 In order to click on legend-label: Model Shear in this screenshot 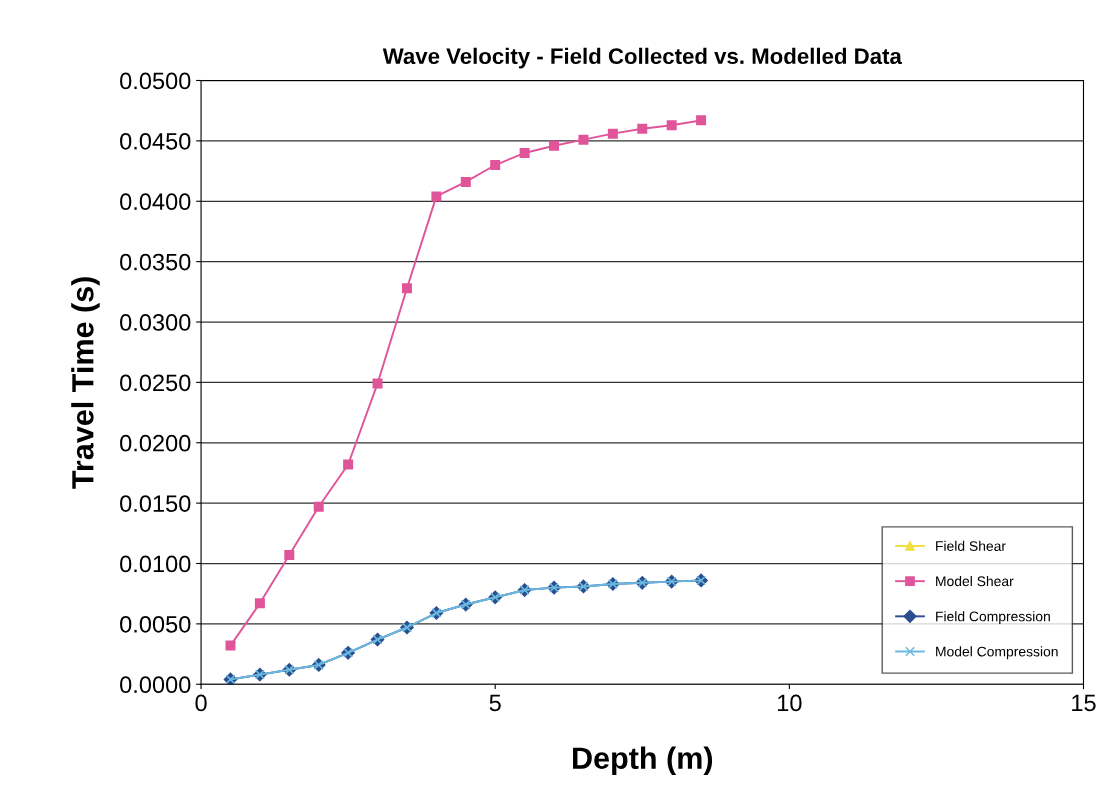, I will do `click(975, 581)`.